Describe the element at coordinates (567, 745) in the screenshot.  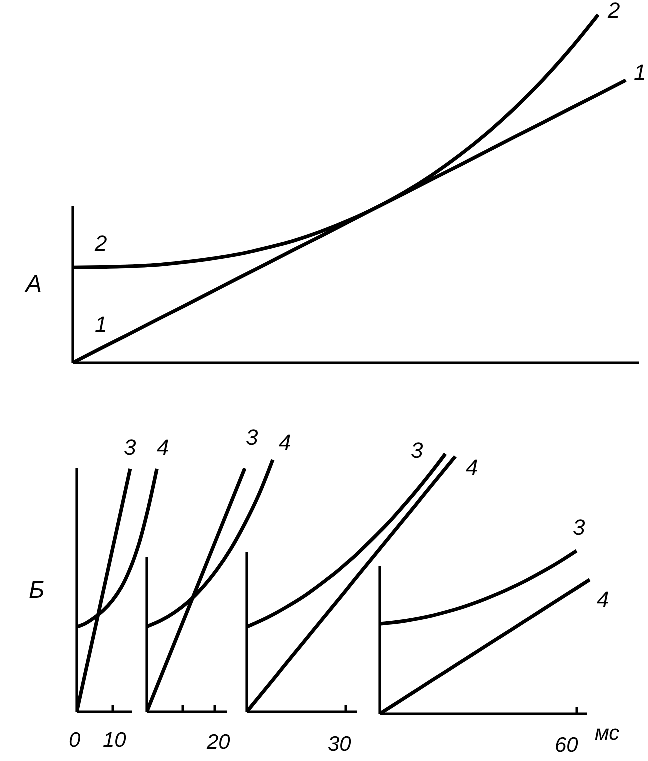
I see `text: 60` at that location.